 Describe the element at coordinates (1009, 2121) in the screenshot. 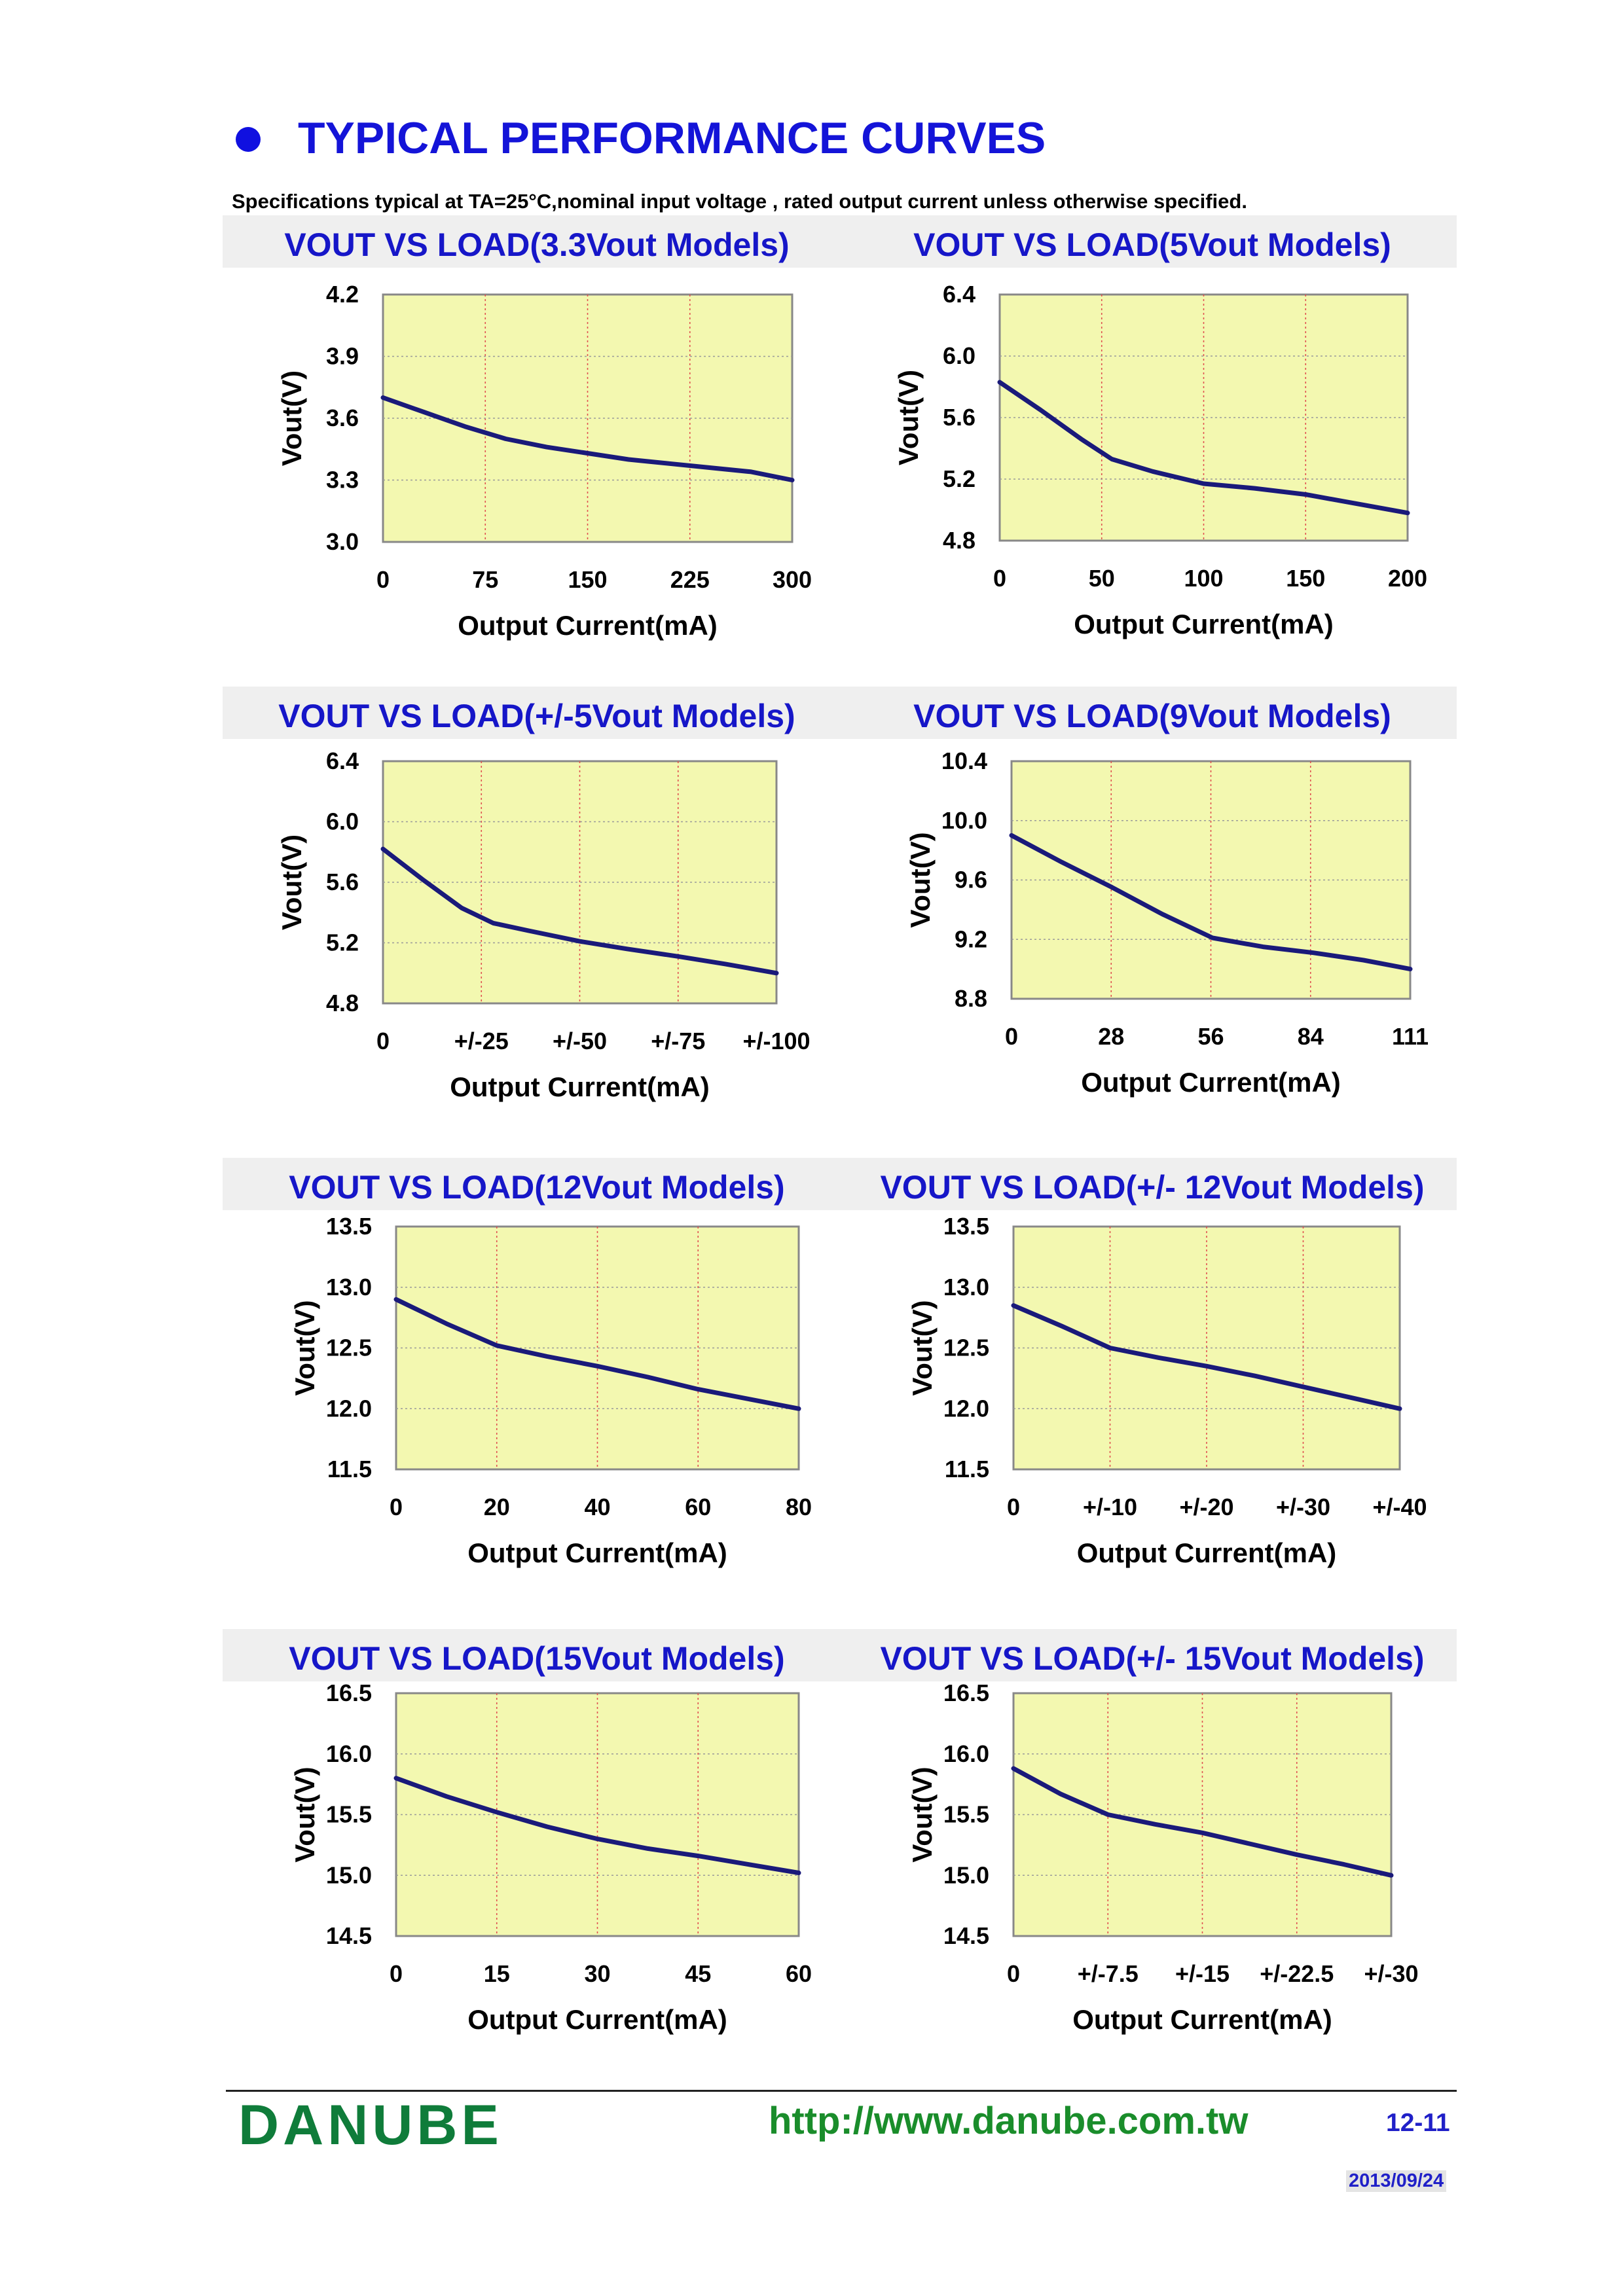

I see `website-link: http://www.danube.com.tw` at that location.